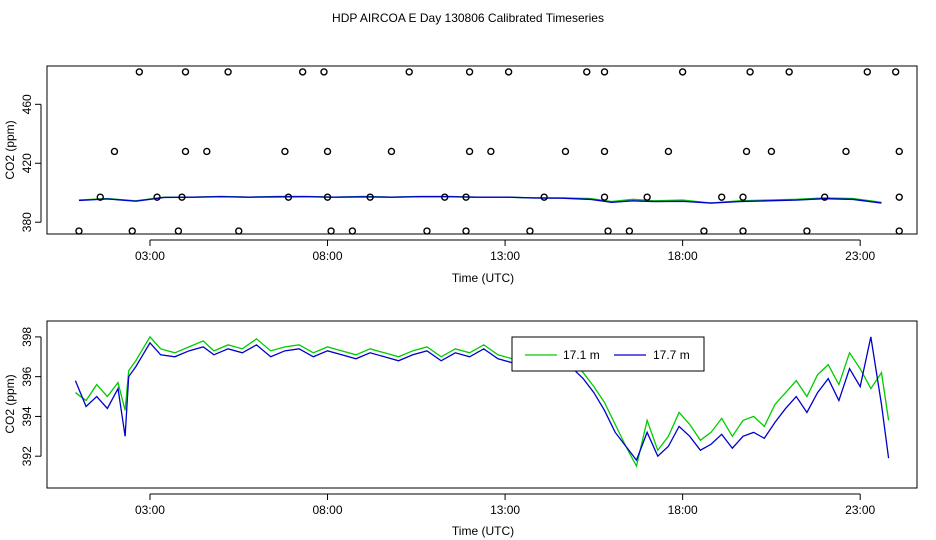  I want to click on top-x-tick-label: 23:00, so click(860, 256).